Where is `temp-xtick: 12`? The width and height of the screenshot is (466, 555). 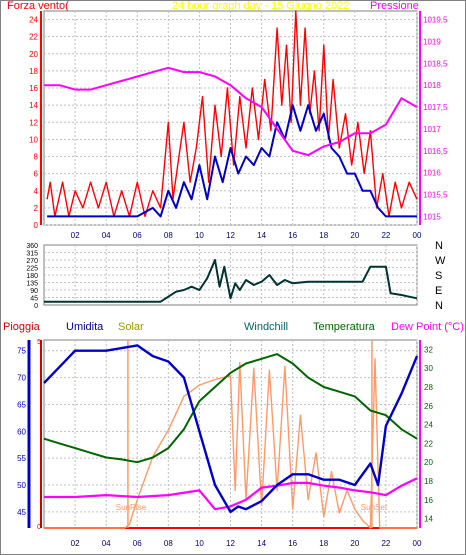 temp-xtick: 12 is located at coordinates (230, 543).